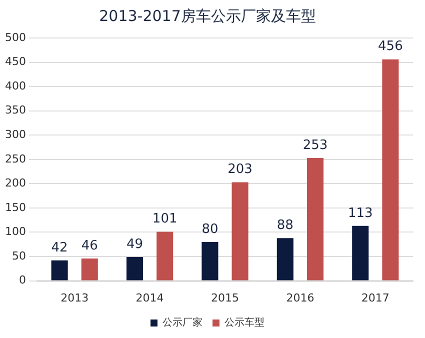 The height and width of the screenshot is (338, 425). What do you see at coordinates (182, 322) in the screenshot?
I see `legend-label: 公示厂家` at bounding box center [182, 322].